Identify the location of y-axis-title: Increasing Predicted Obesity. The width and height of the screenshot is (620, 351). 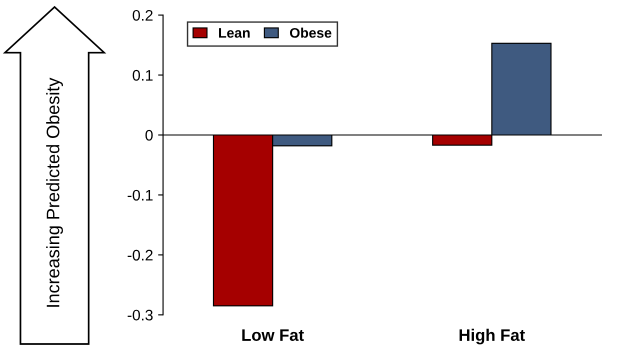
(54, 192).